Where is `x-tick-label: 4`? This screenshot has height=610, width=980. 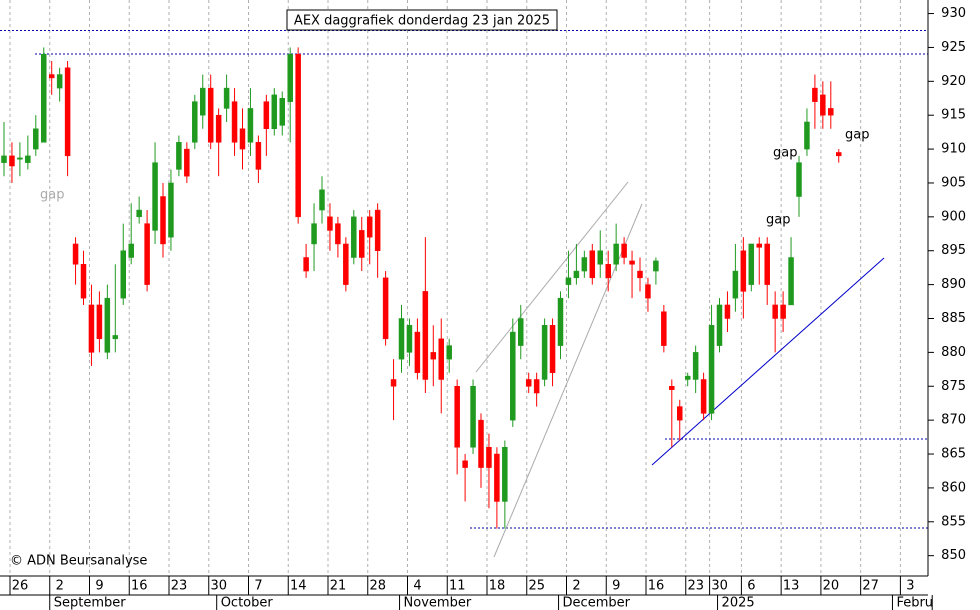 x-tick-label: 4 is located at coordinates (417, 586).